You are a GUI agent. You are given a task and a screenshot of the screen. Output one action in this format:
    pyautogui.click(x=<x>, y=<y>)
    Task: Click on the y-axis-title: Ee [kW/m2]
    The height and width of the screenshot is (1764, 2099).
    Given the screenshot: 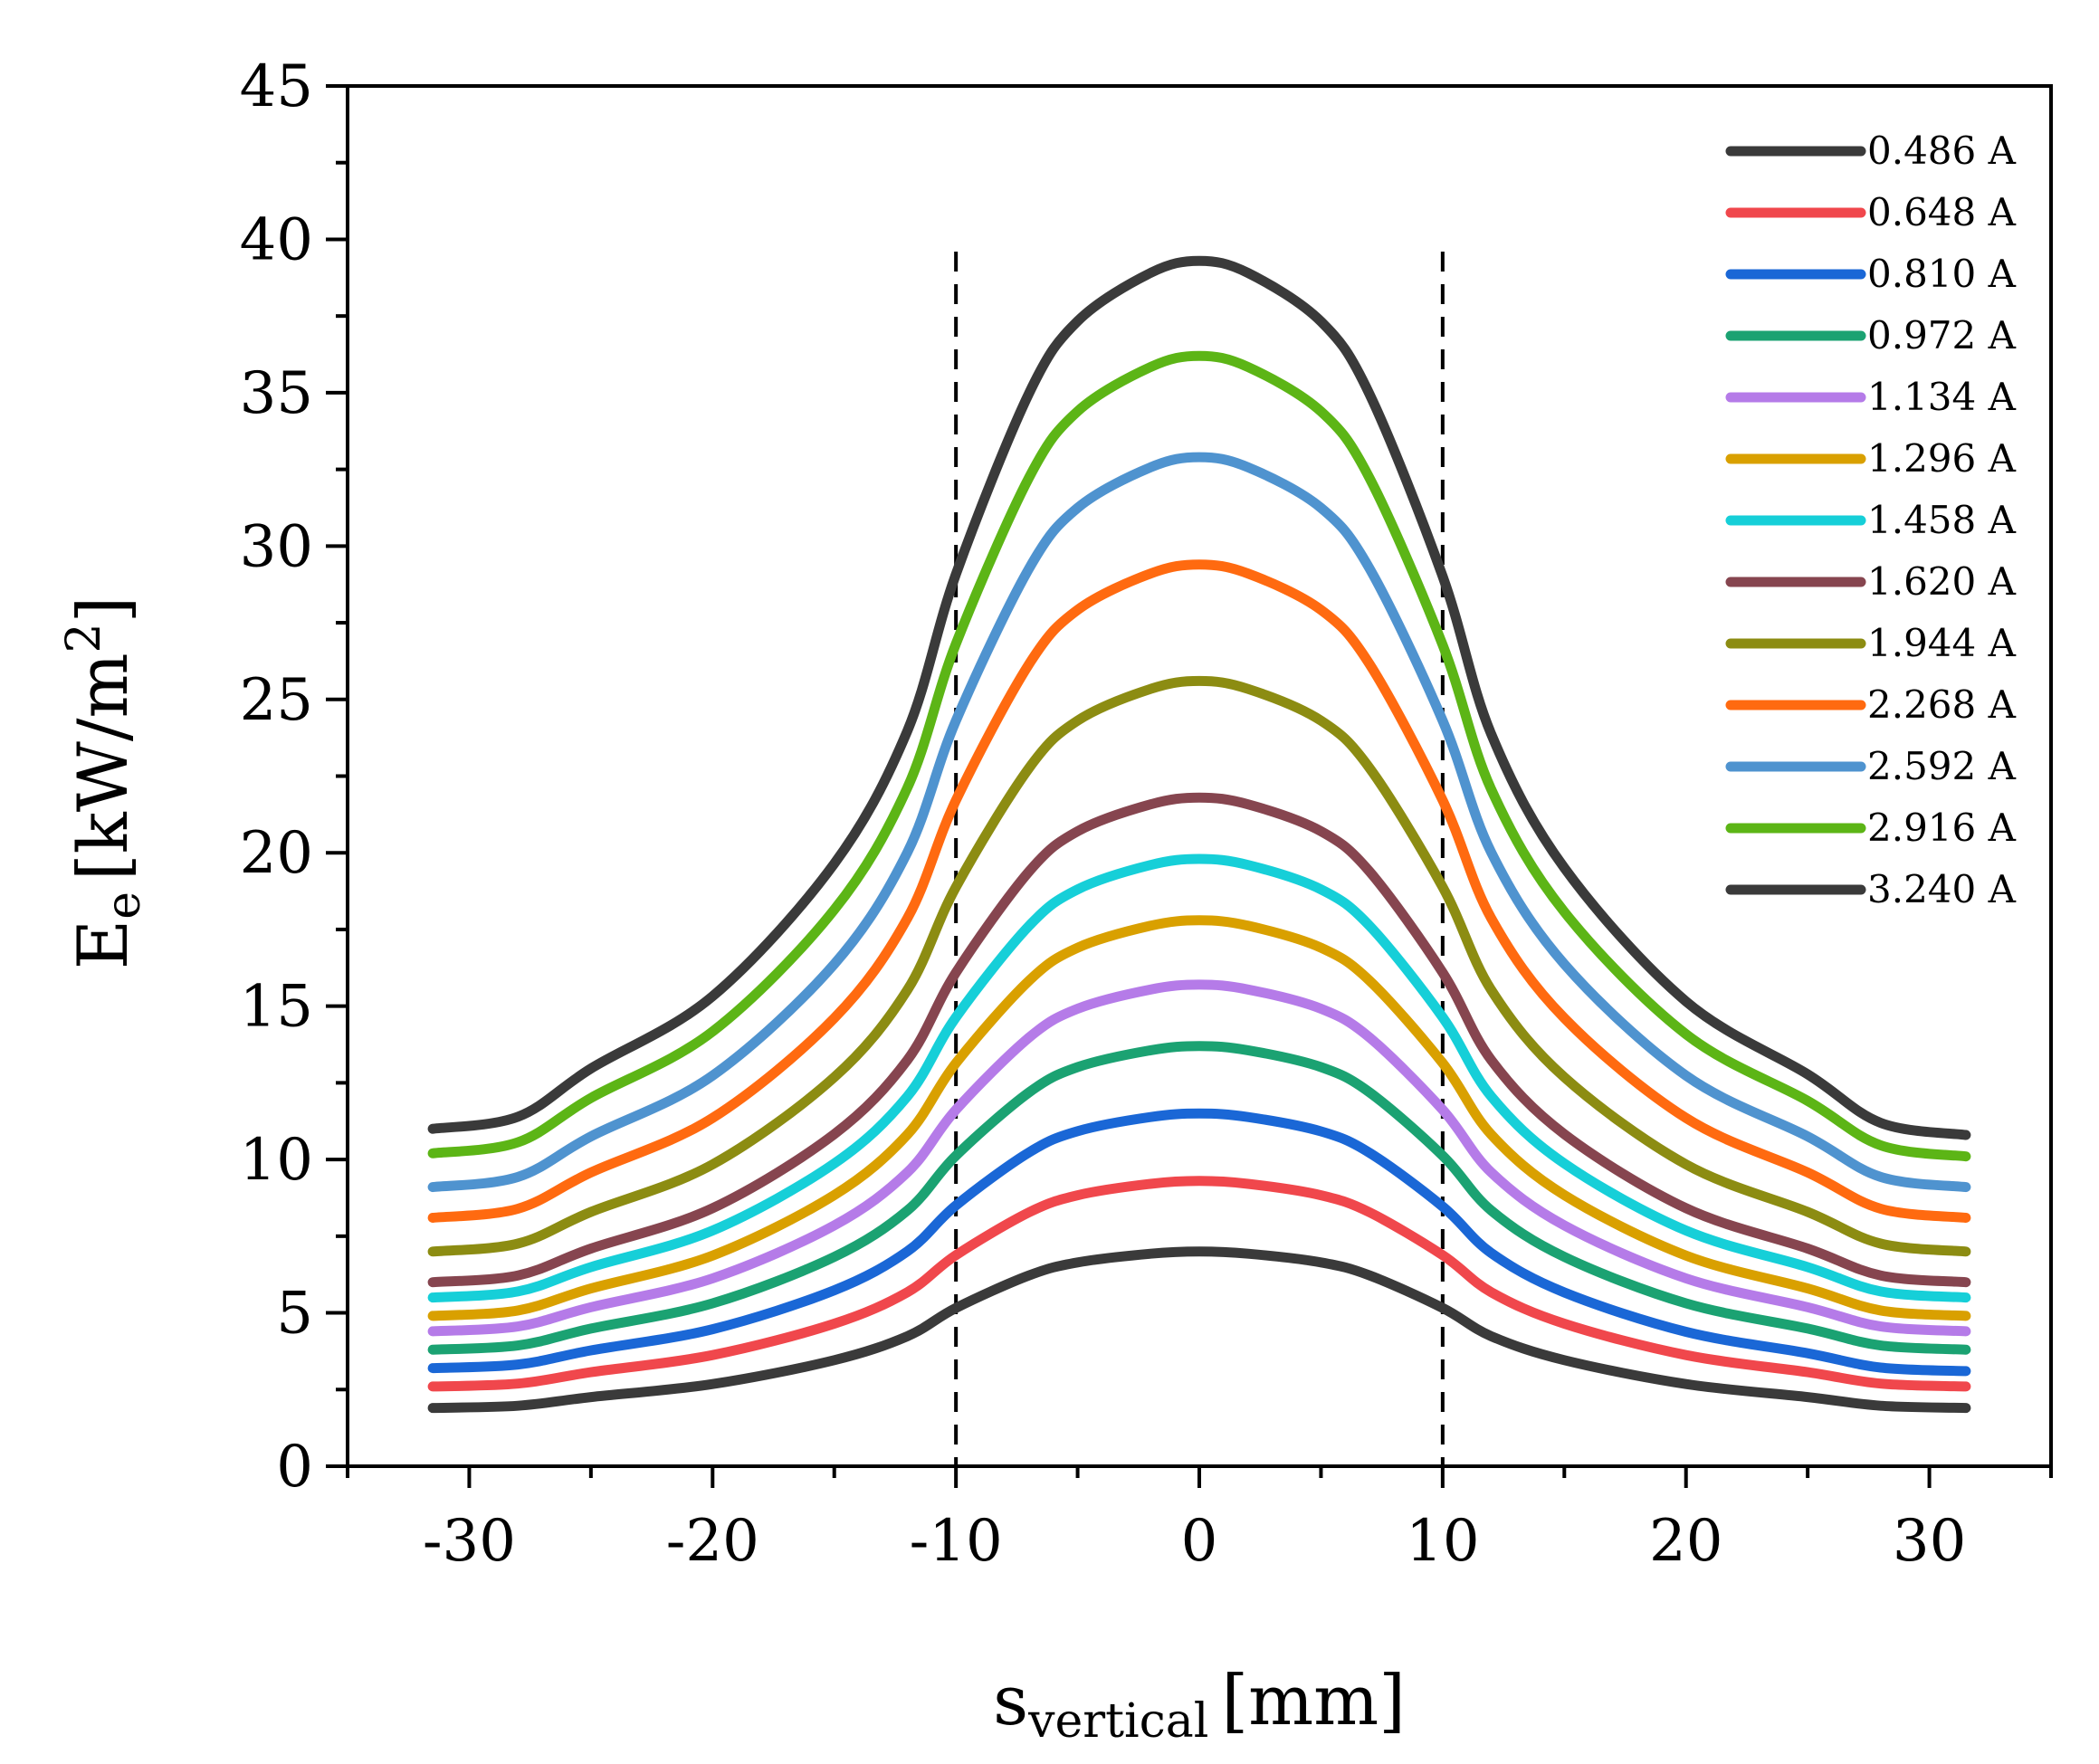 What is the action you would take?
    pyautogui.click(x=104, y=783)
    